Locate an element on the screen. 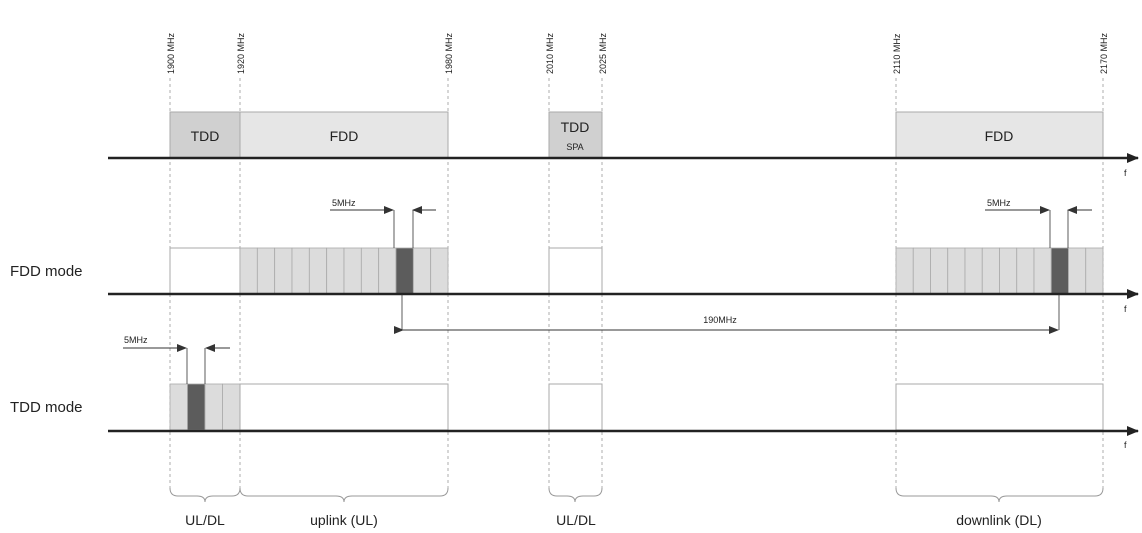  brace-downlink is located at coordinates (999, 495).